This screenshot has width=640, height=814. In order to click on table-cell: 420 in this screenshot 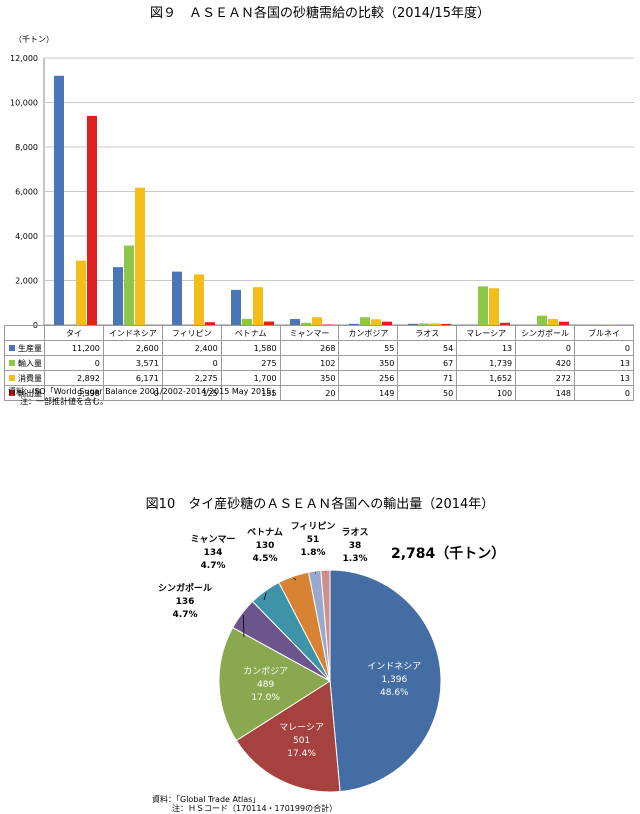, I will do `click(545, 363)`.